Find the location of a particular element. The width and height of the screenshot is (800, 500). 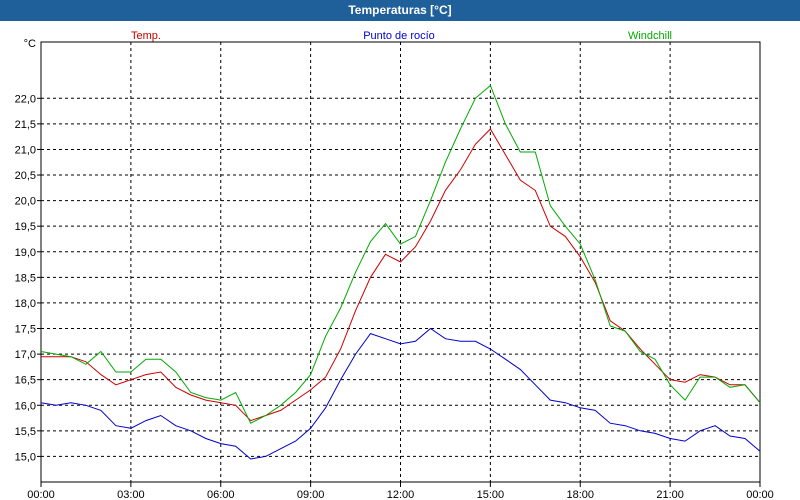

y-tick-label: 22,0 is located at coordinates (25, 99).